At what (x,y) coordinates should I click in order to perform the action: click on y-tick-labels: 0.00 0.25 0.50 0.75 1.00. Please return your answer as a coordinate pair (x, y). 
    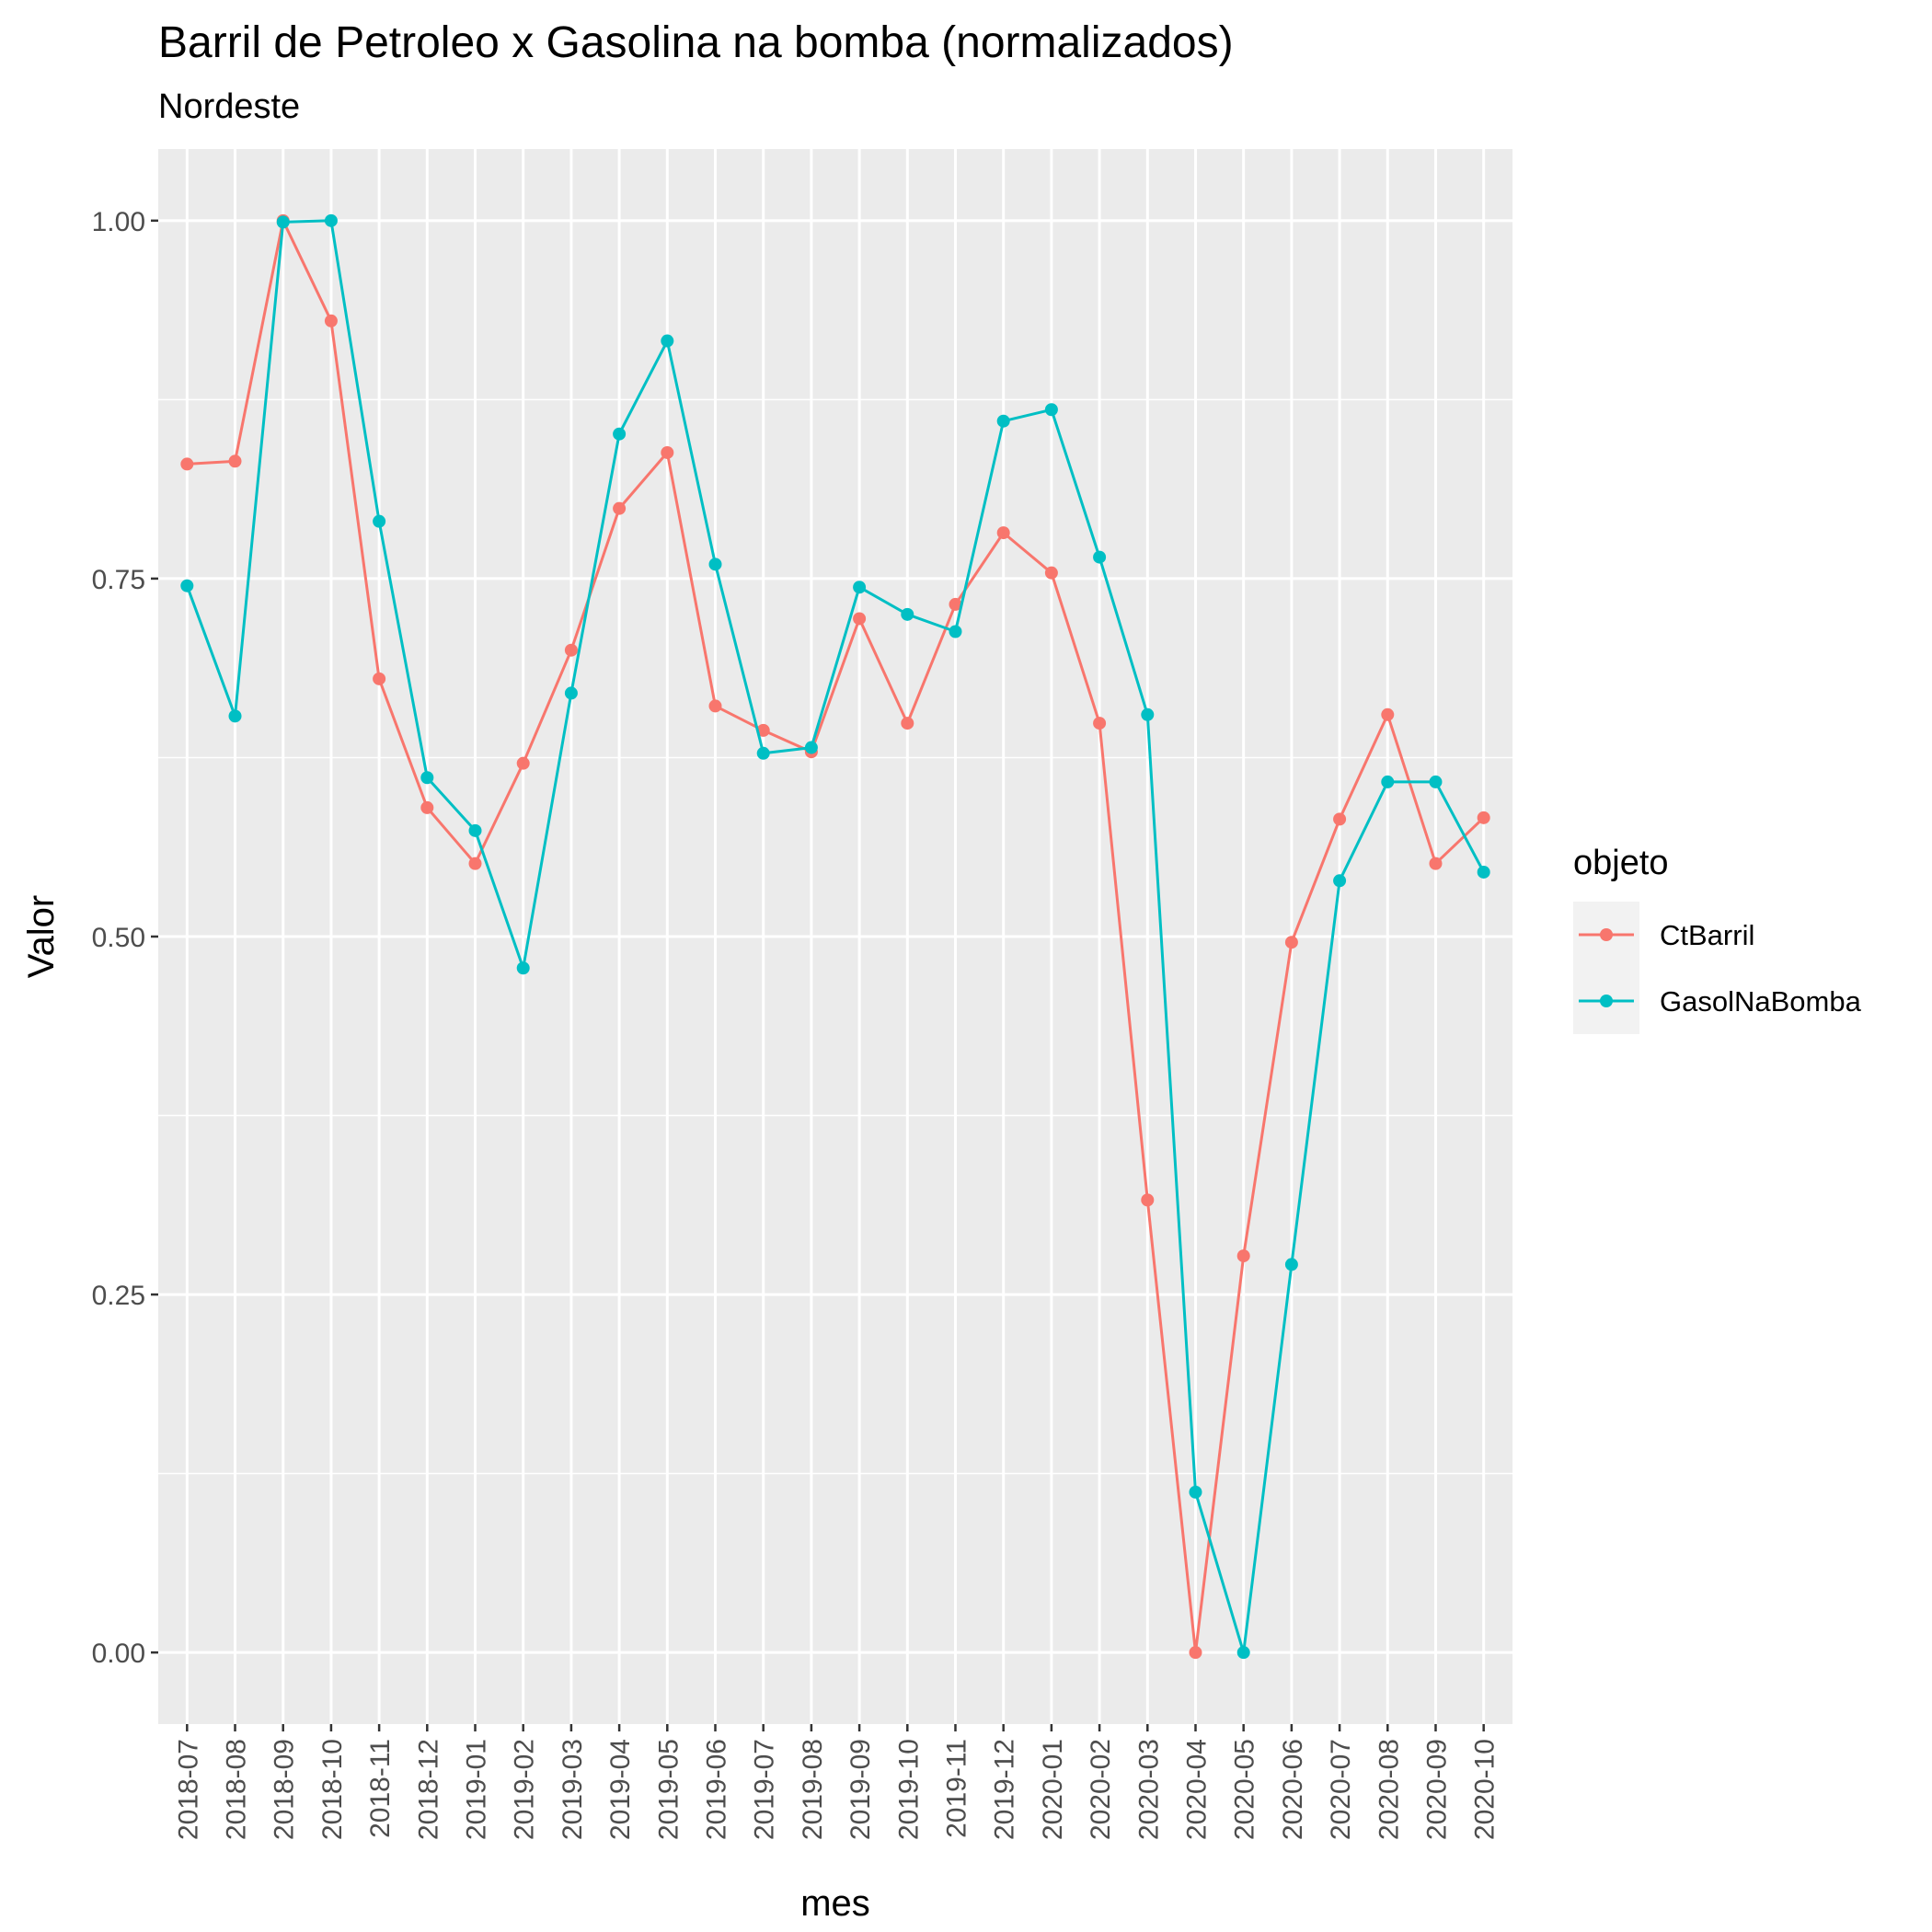
    Looking at the image, I should click on (118, 938).